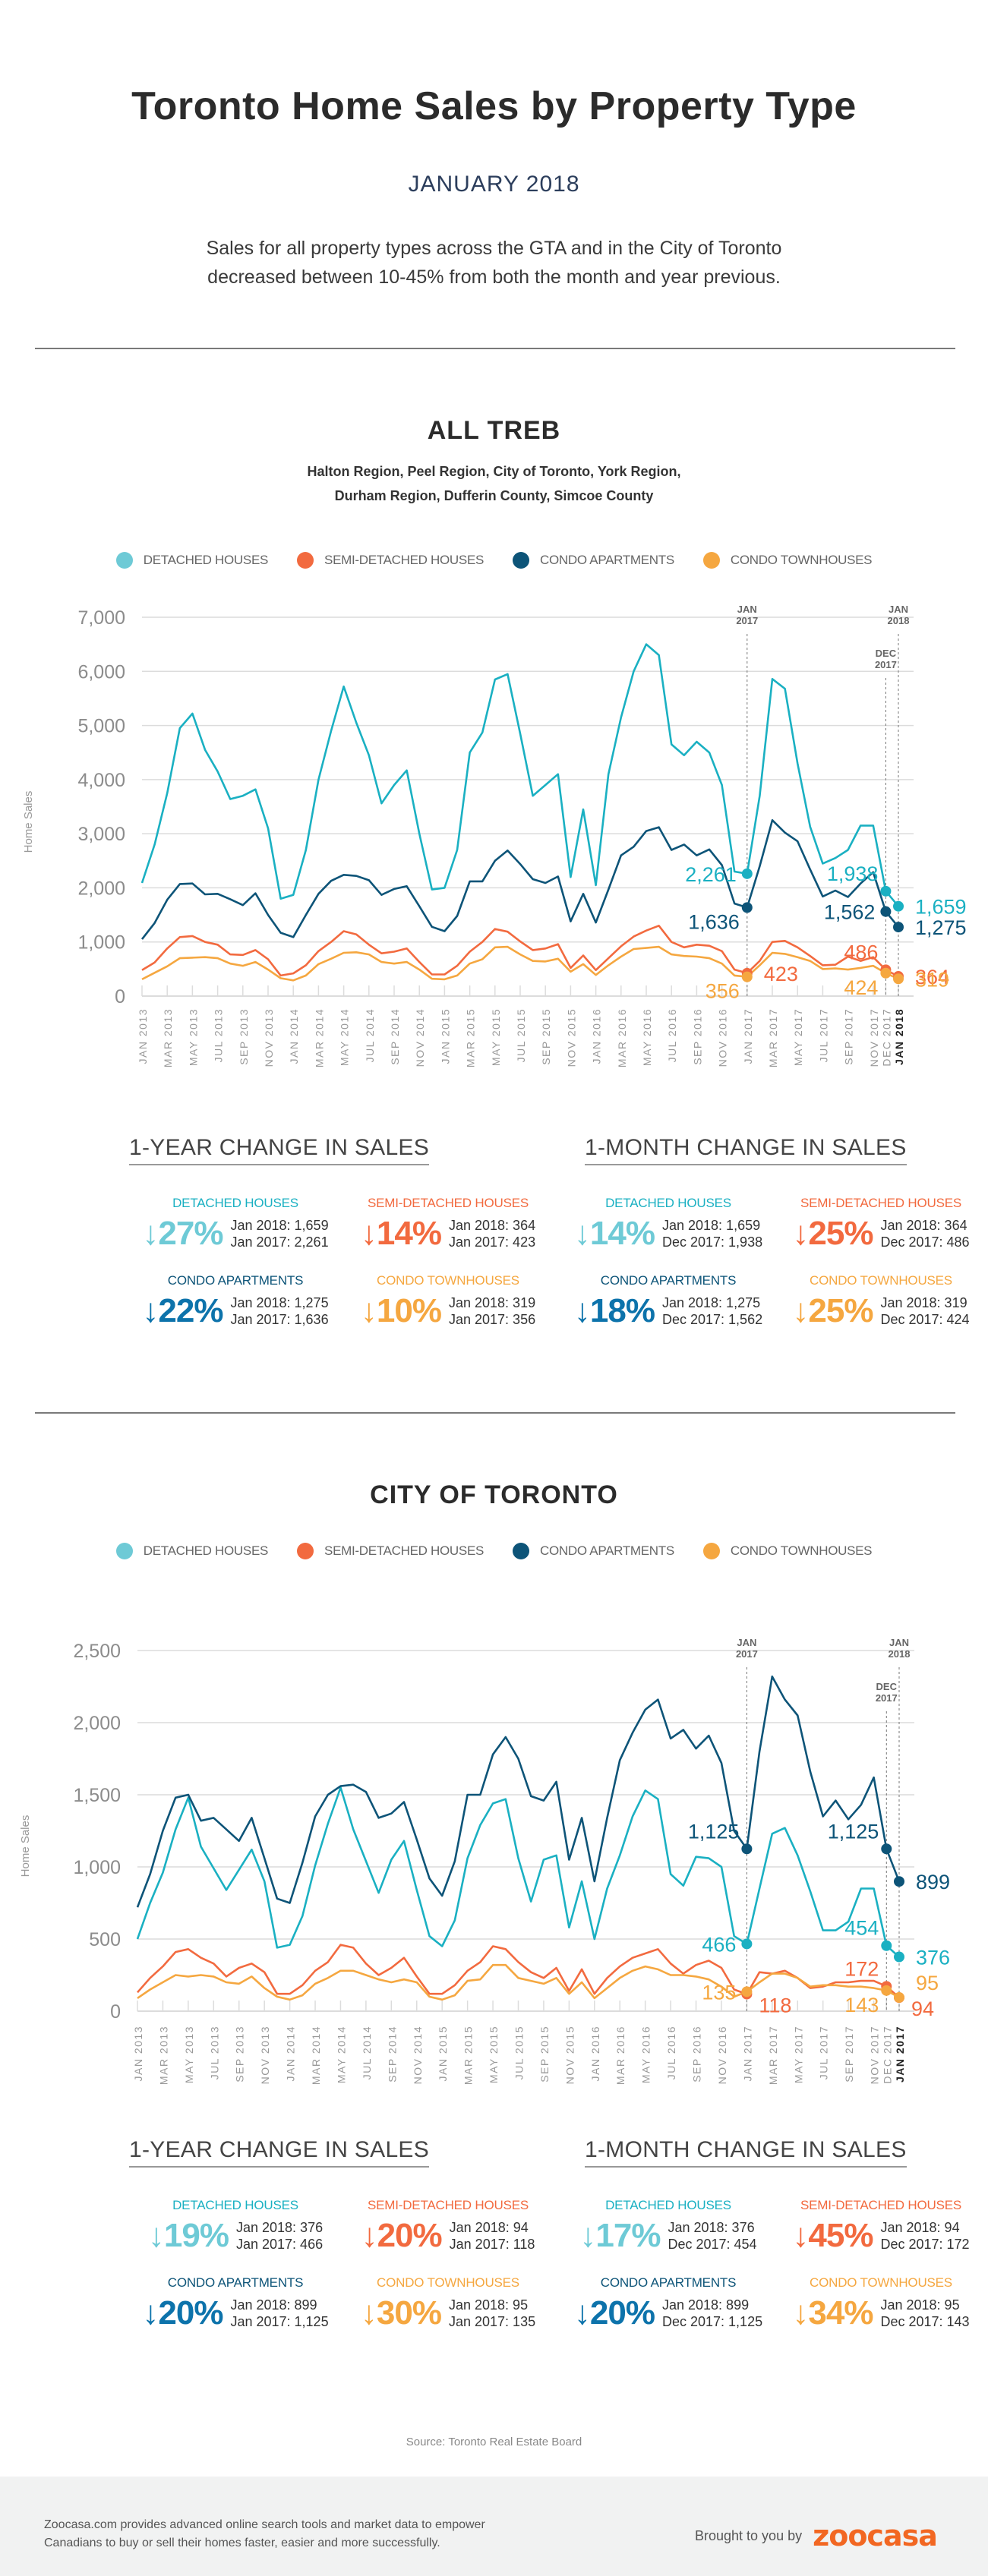 The width and height of the screenshot is (988, 2576). I want to click on stat-percent-change: ↓20%, so click(182, 2313).